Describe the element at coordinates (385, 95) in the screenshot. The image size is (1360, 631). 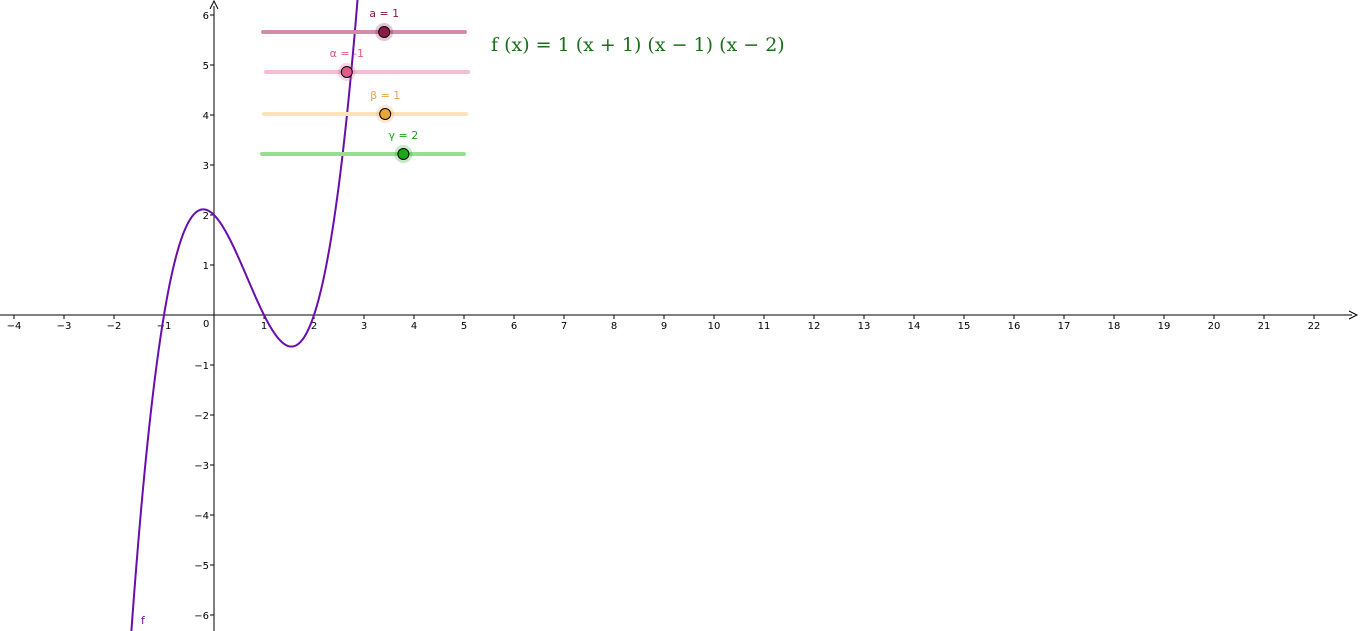
I see `slider-label: β = 1` at that location.